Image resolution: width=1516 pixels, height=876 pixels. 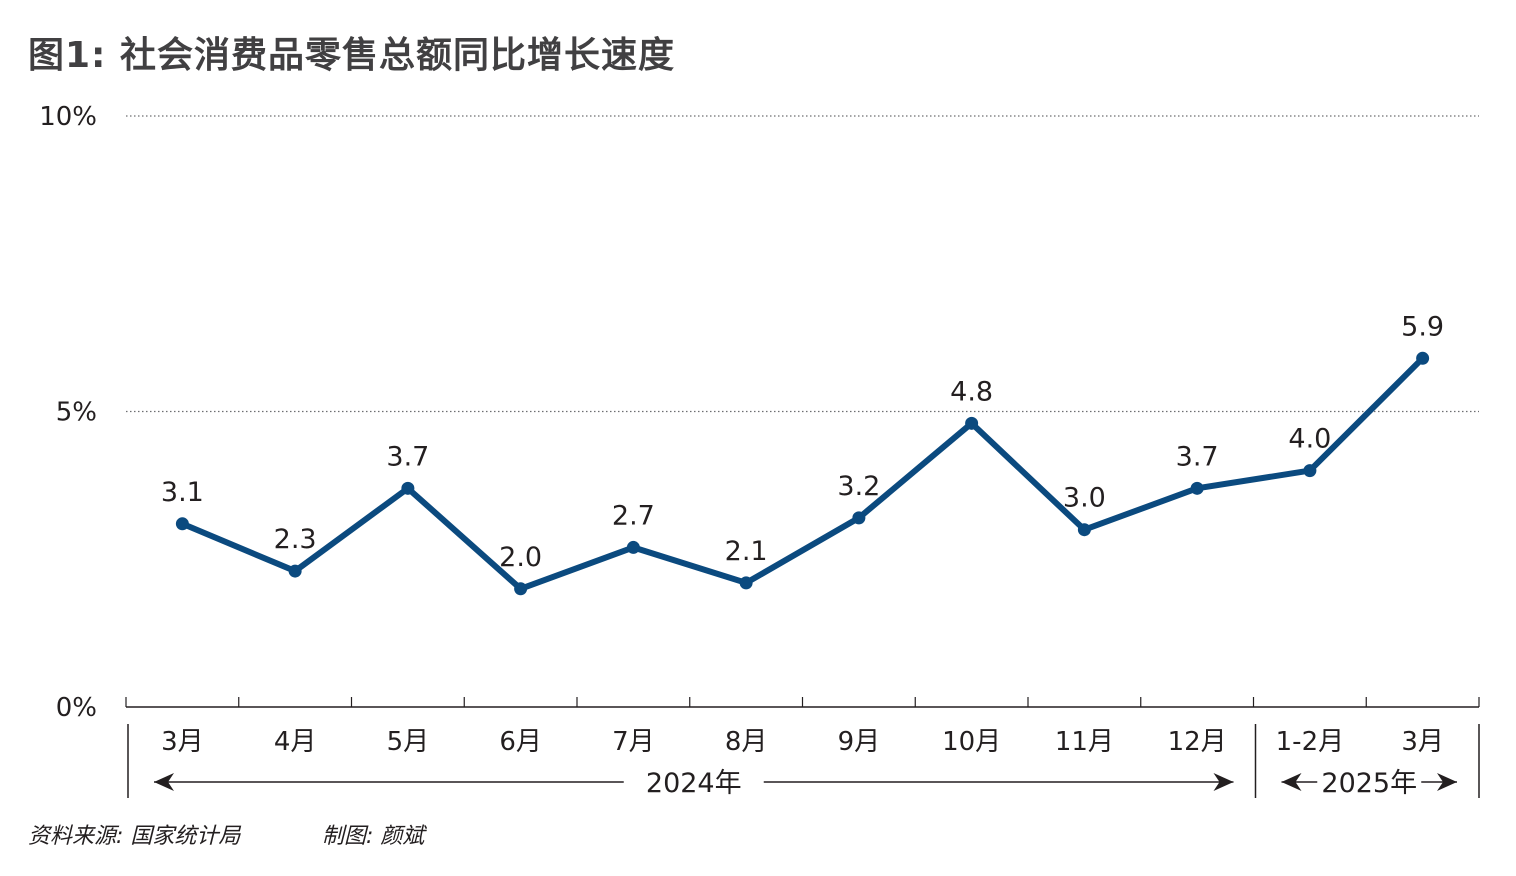 I want to click on x-tick-label: 10月, so click(x=971, y=742).